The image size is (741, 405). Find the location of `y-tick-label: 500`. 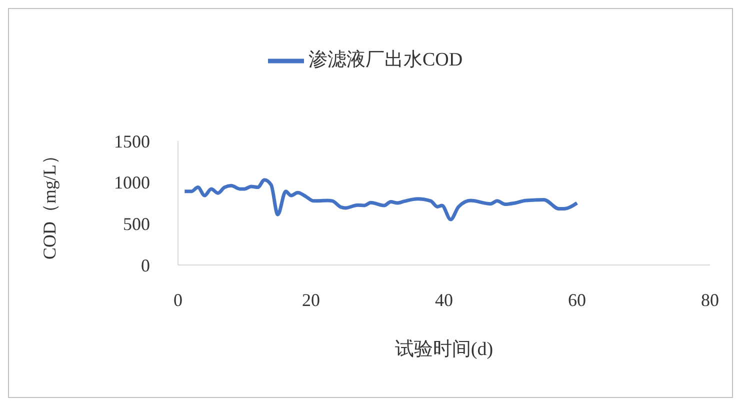

y-tick-label: 500 is located at coordinates (136, 224).